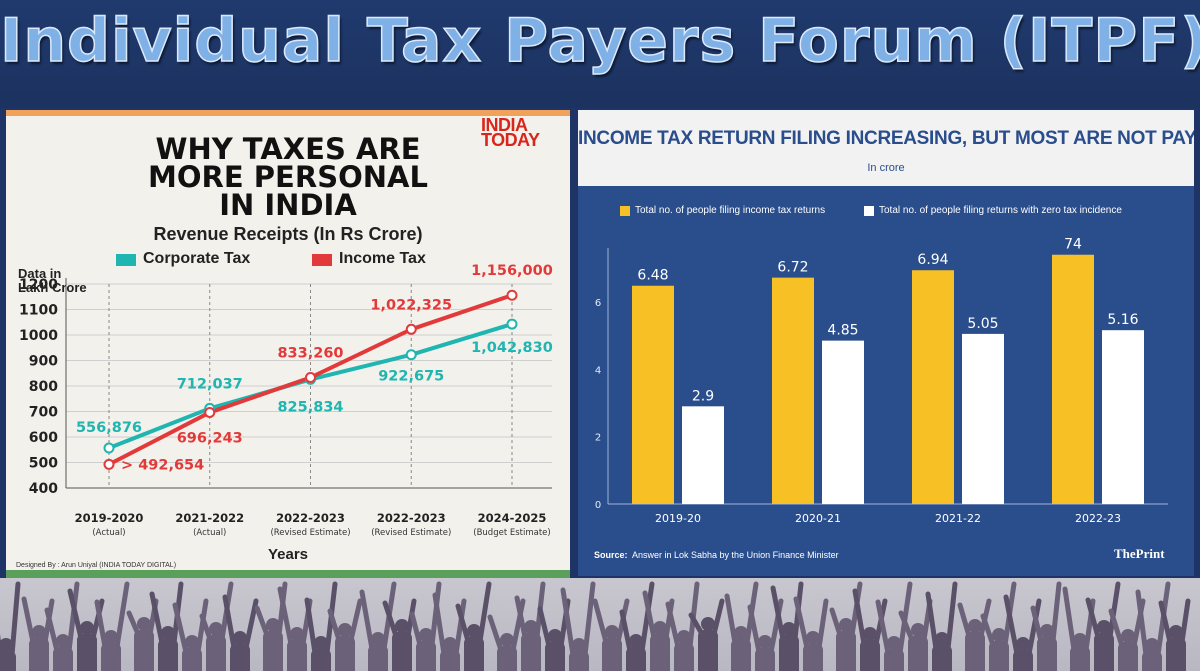 The height and width of the screenshot is (671, 1200). I want to click on x-tick-note-0: (Actual), so click(108, 533).